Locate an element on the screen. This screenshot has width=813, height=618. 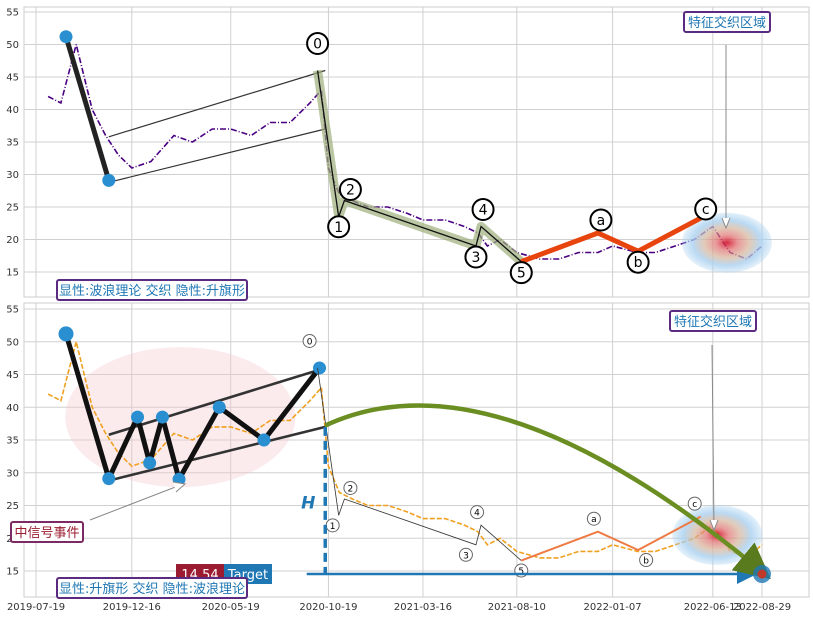
x-tick-label: 2019-07-19 is located at coordinates (36, 607).